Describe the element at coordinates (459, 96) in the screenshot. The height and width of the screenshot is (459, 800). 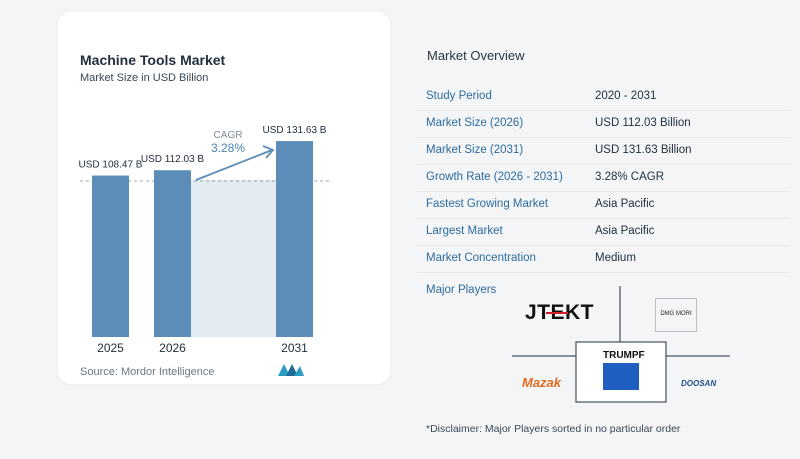
I see `row-label: Study Period` at that location.